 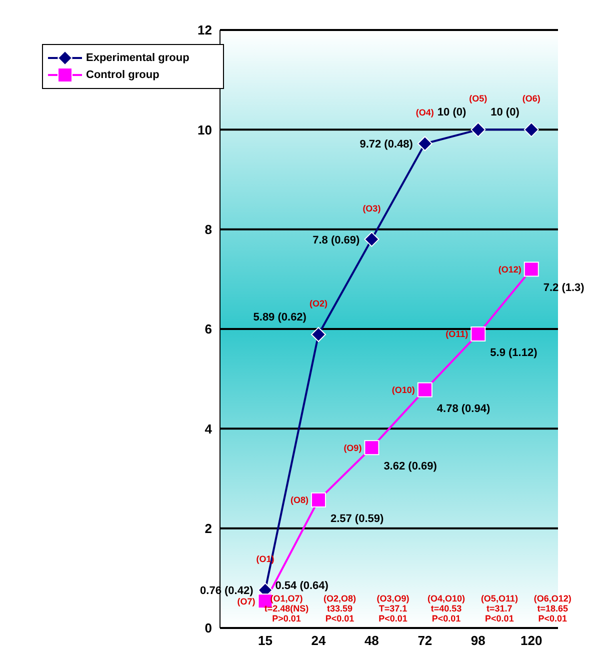 I want to click on legend-label: Experimental group, so click(x=138, y=58).